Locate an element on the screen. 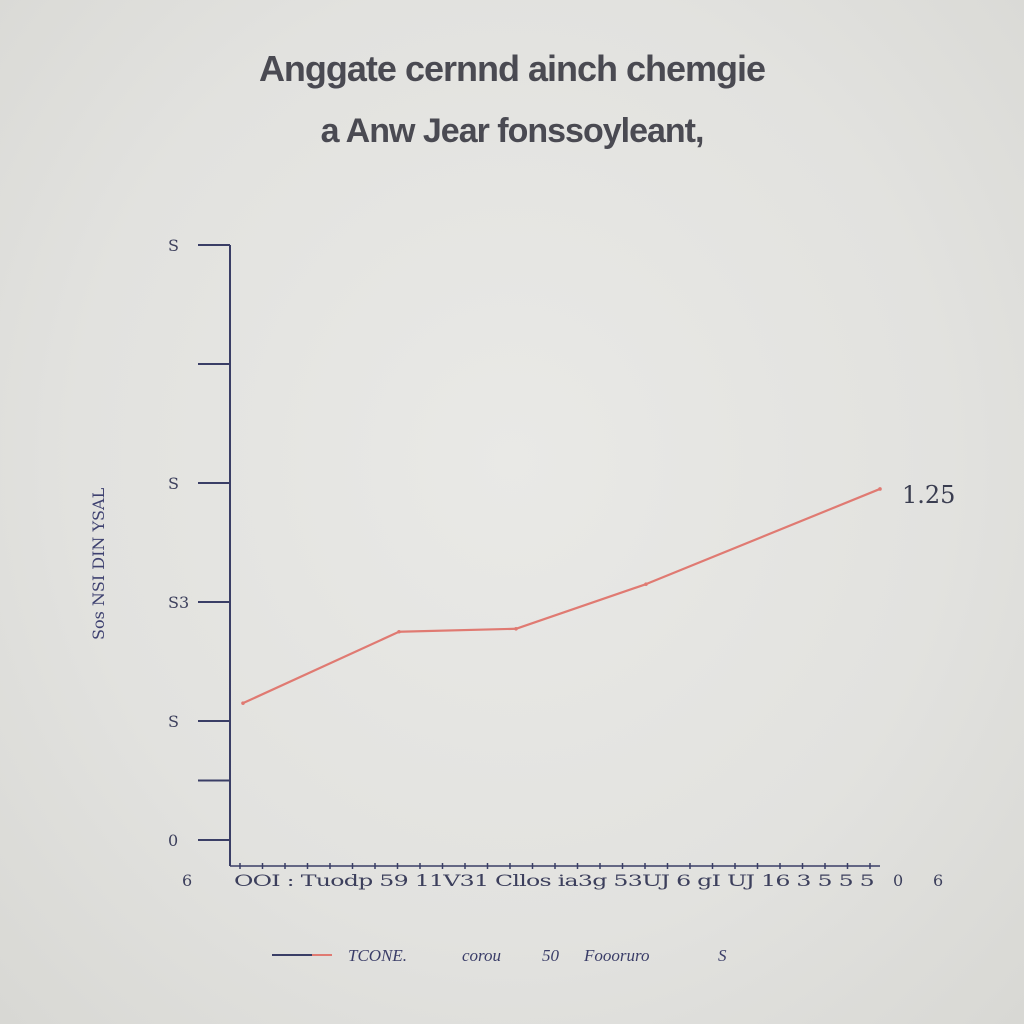 This screenshot has width=1024, height=1024. x-tick-label-end-b: 6 is located at coordinates (938, 880).